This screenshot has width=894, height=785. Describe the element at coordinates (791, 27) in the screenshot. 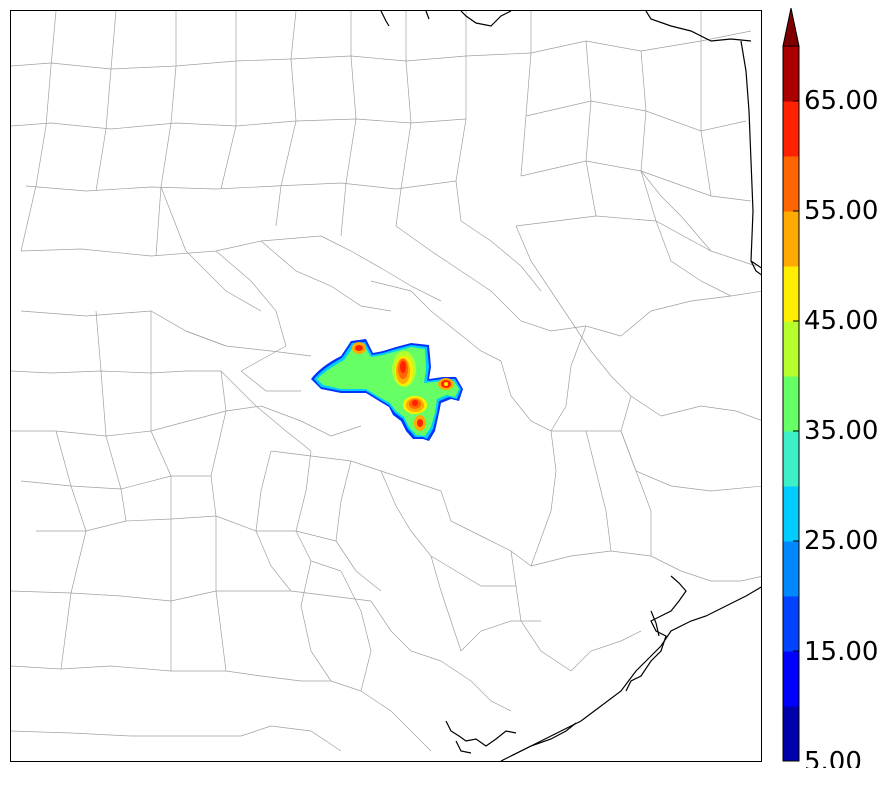

I see `colorbar-extend-arrow` at that location.